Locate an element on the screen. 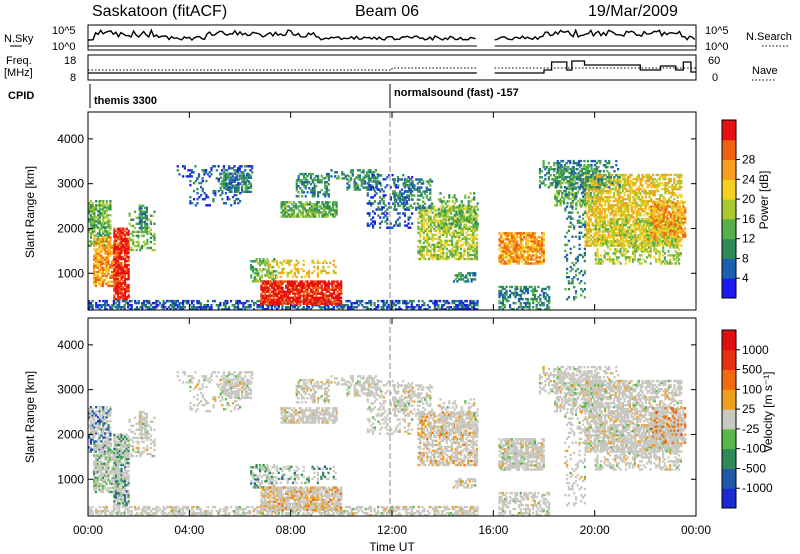 The height and width of the screenshot is (554, 800). nsky-line is located at coordinates (391, 35).